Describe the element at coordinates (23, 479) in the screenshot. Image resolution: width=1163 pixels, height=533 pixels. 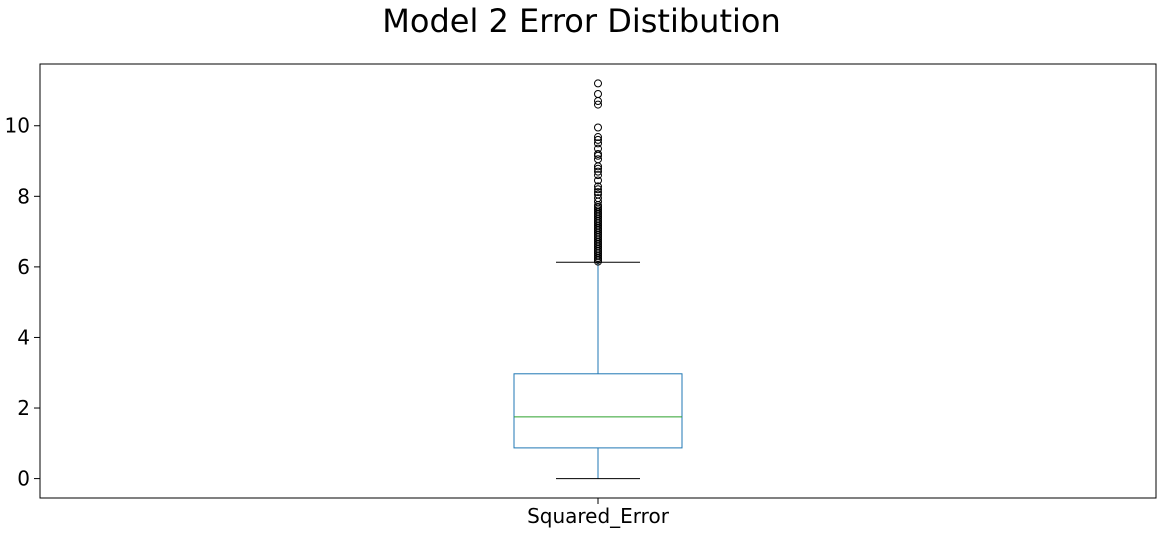
I see `y-tick-label: 0` at that location.